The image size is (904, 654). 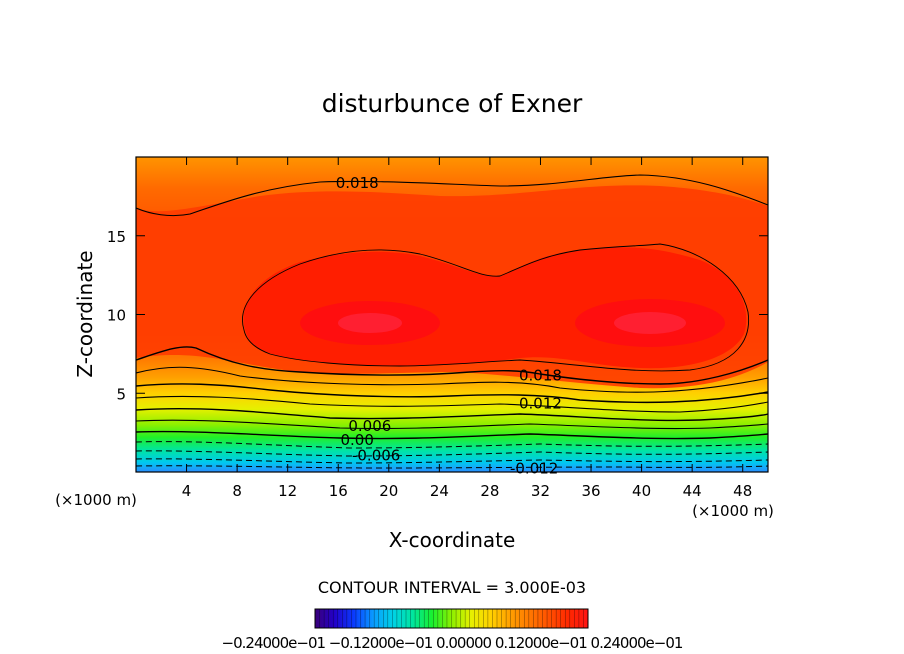 What do you see at coordinates (287, 491) in the screenshot?
I see `x-tick-label: 12` at bounding box center [287, 491].